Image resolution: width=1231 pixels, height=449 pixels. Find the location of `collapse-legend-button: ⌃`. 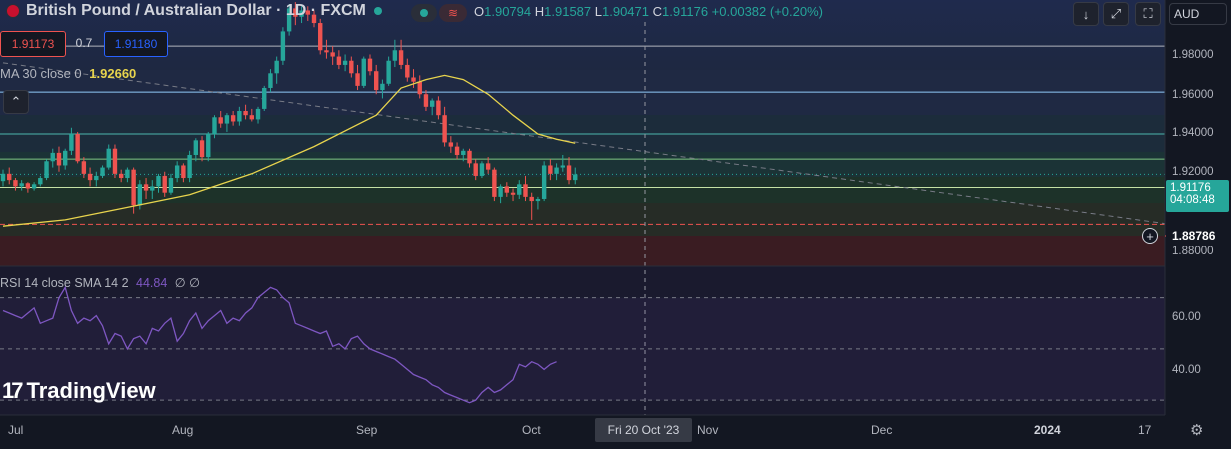

collapse-legend-button: ⌃ is located at coordinates (16, 102).